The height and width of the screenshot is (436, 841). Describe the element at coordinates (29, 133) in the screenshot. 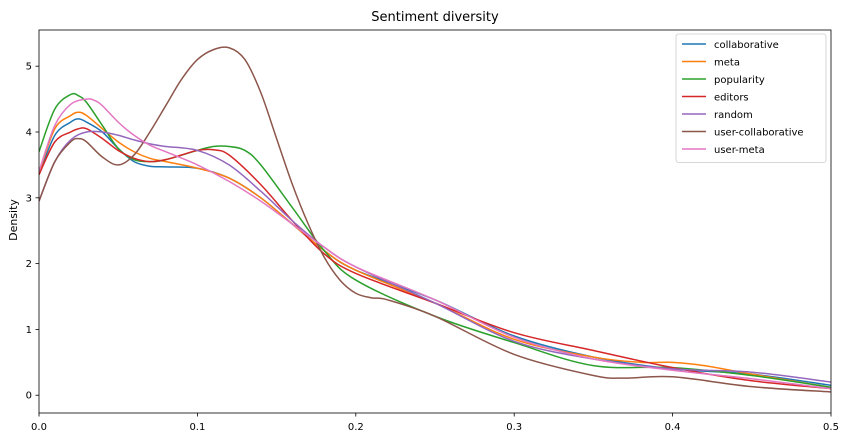

I see `y-tick-label: 4` at that location.